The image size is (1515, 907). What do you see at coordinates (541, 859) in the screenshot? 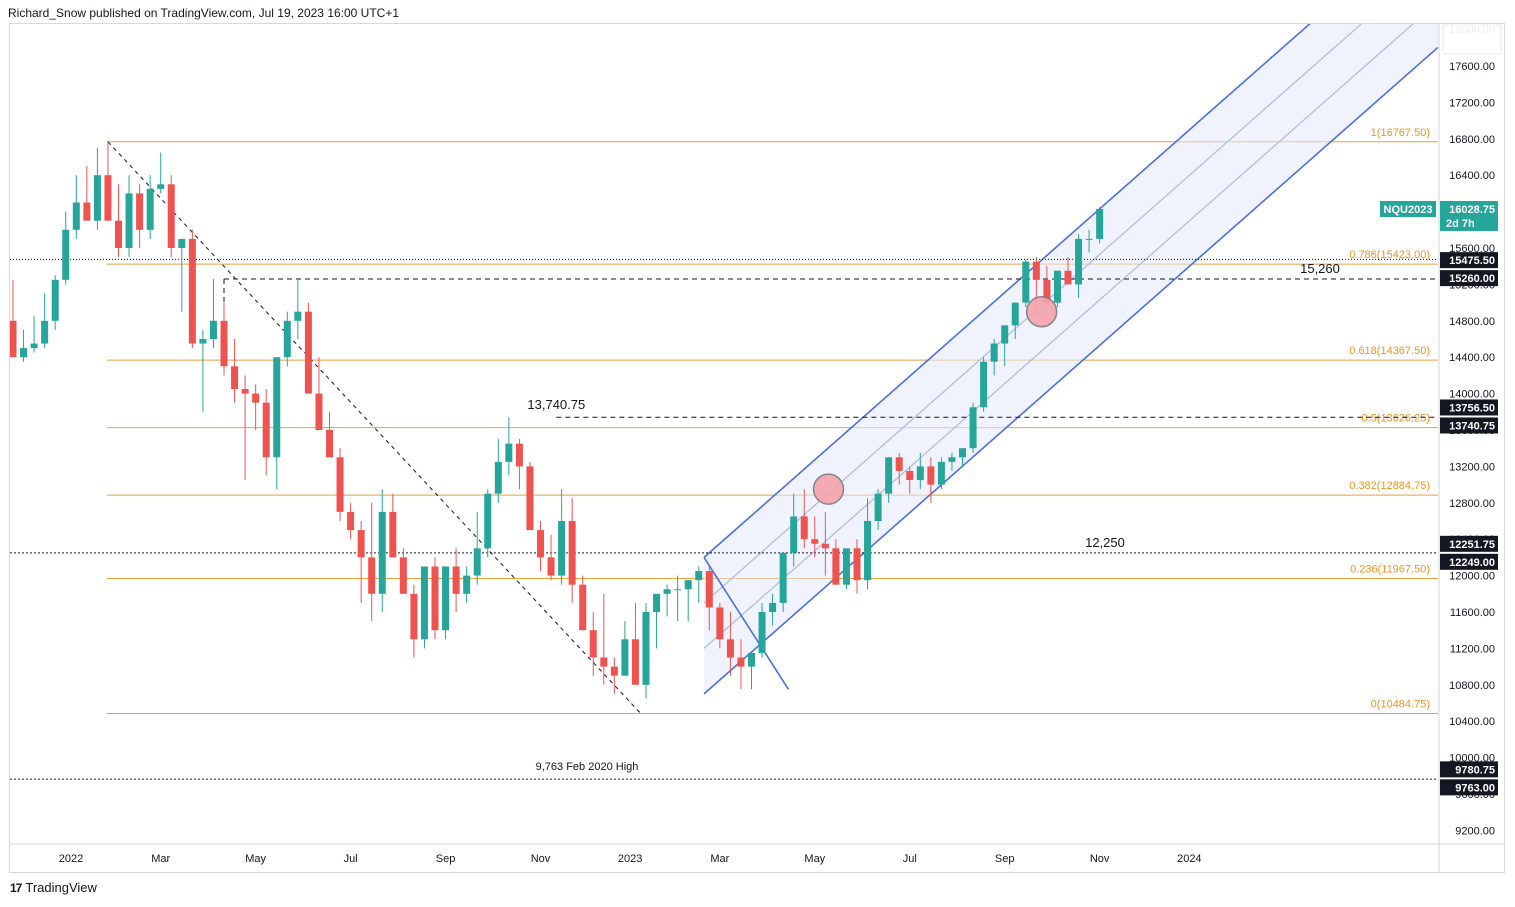
I see `x-tick-label: Nov` at bounding box center [541, 859].